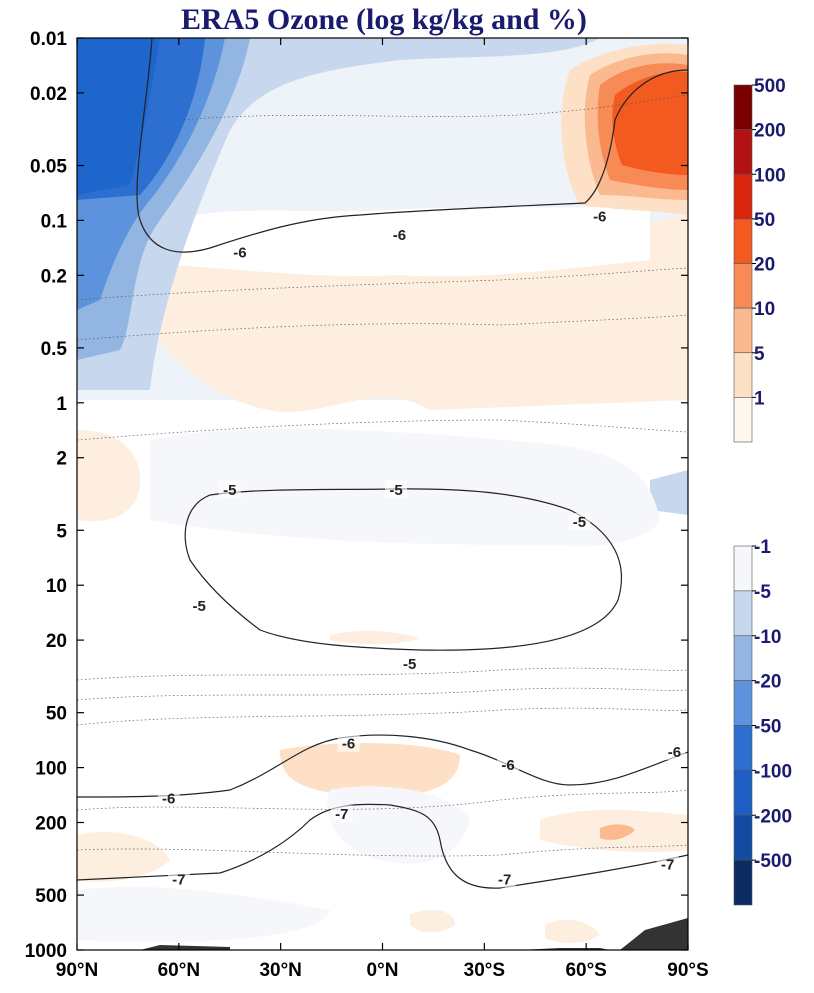  What do you see at coordinates (398, 825) in the screenshot?
I see `region-grey-trop-mid` at bounding box center [398, 825].